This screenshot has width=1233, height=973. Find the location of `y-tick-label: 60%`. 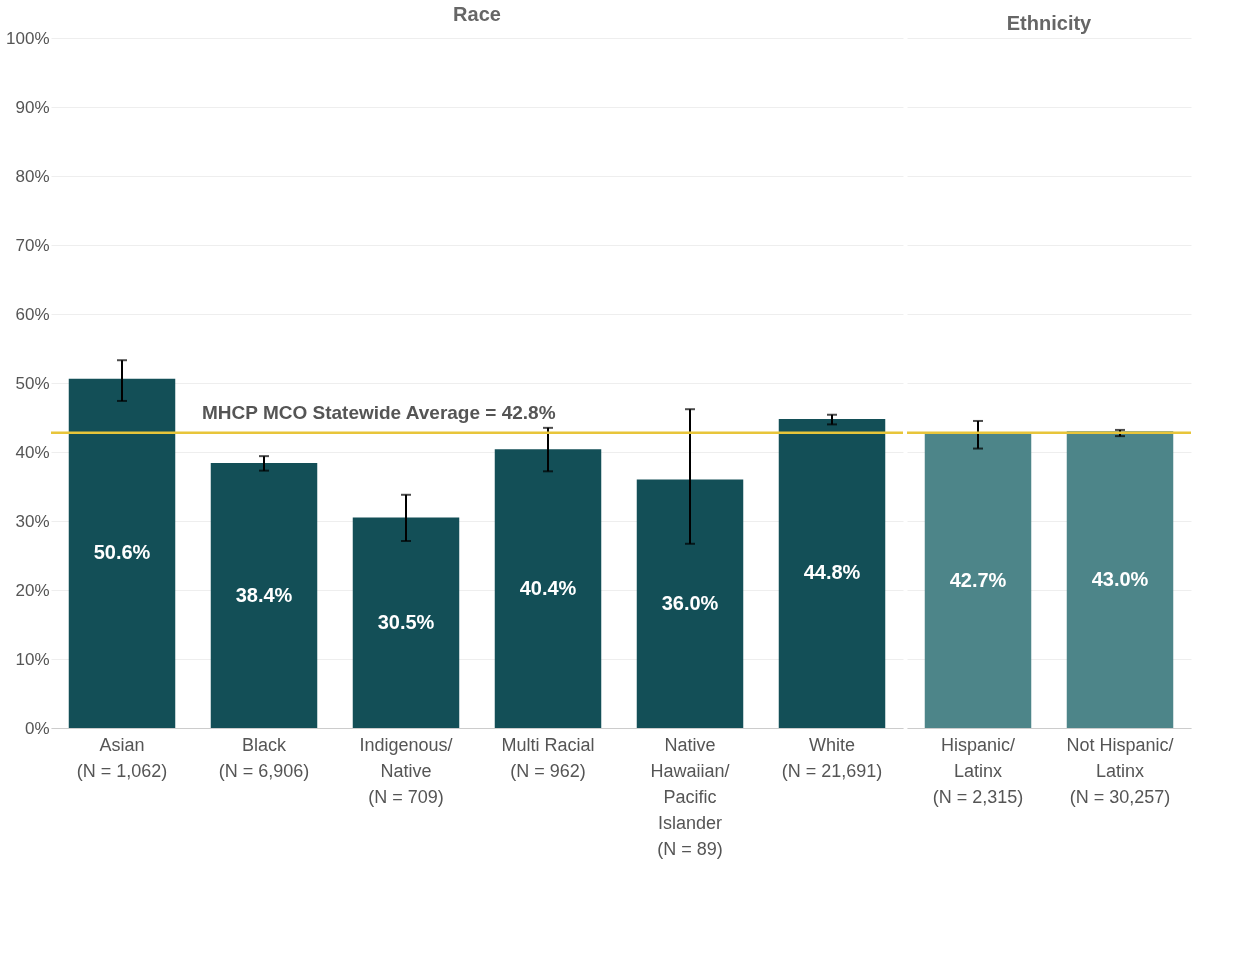

y-tick-label: 60% is located at coordinates (32, 314).